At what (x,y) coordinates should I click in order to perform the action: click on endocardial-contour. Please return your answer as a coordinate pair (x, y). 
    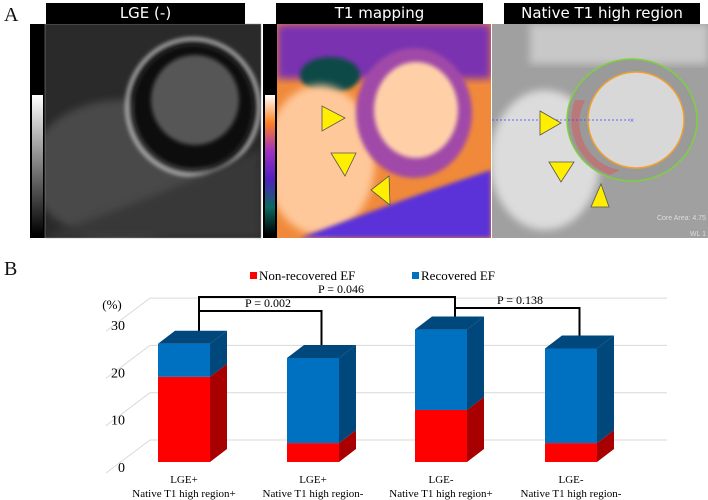
    Looking at the image, I should click on (636, 120).